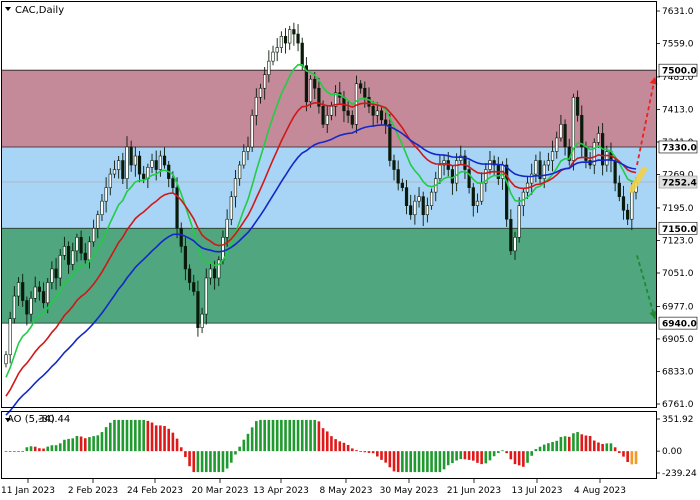 This screenshot has width=700, height=500. I want to click on level-label: 6940.0, so click(679, 325).